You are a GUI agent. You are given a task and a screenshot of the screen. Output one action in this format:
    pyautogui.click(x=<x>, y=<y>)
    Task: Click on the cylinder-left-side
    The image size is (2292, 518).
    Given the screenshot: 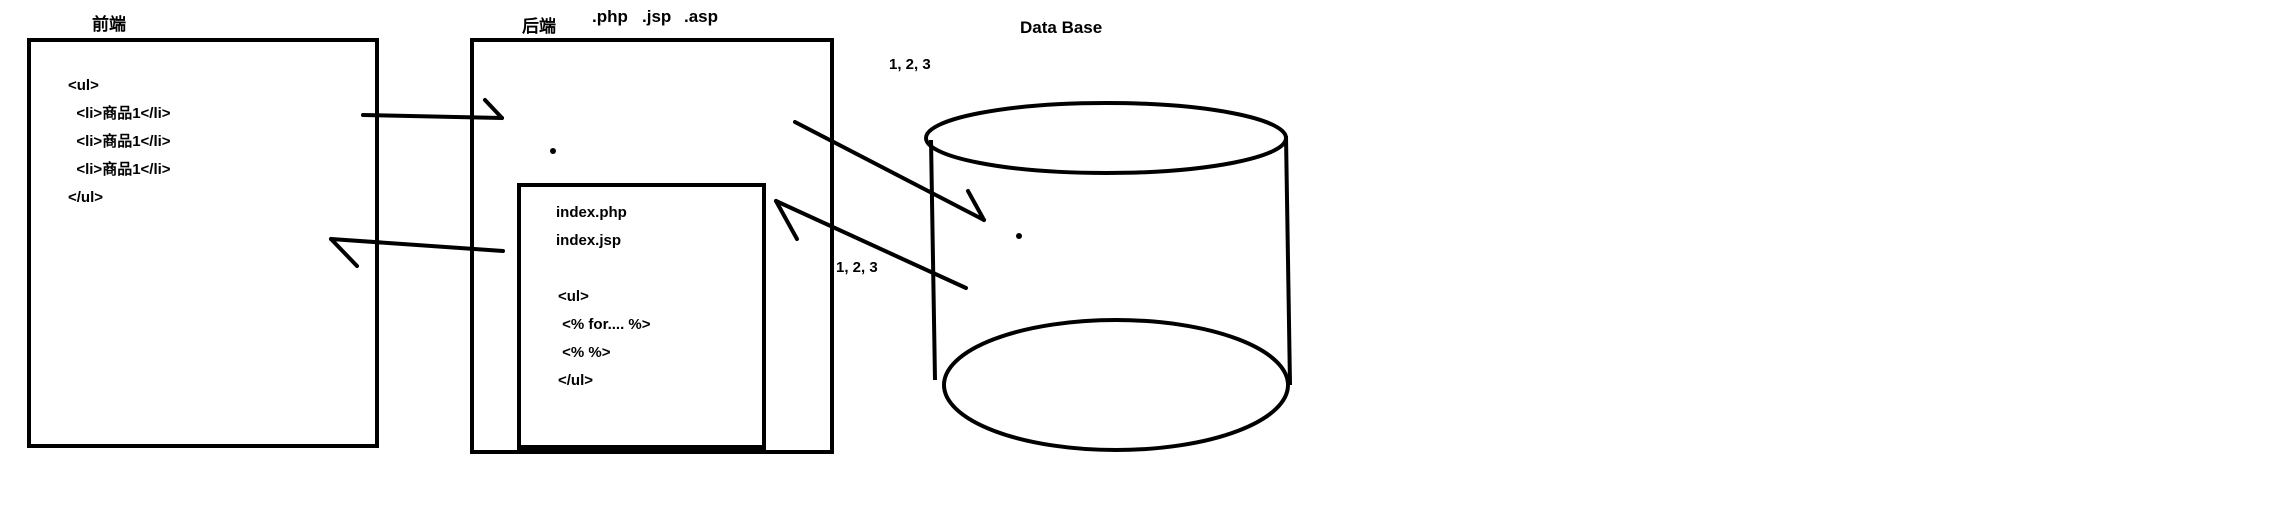 What is the action you would take?
    pyautogui.click(x=933, y=260)
    